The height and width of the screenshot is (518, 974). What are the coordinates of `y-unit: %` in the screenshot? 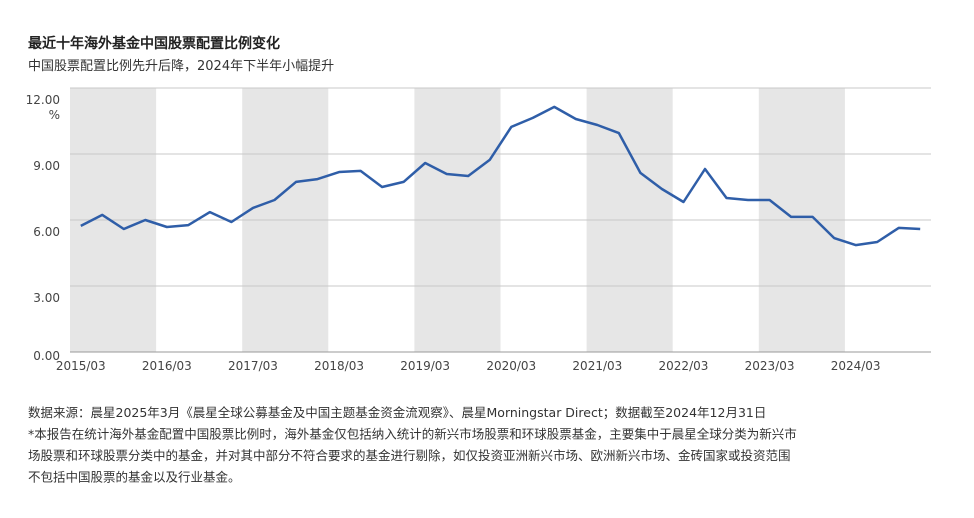 It's located at (54, 115).